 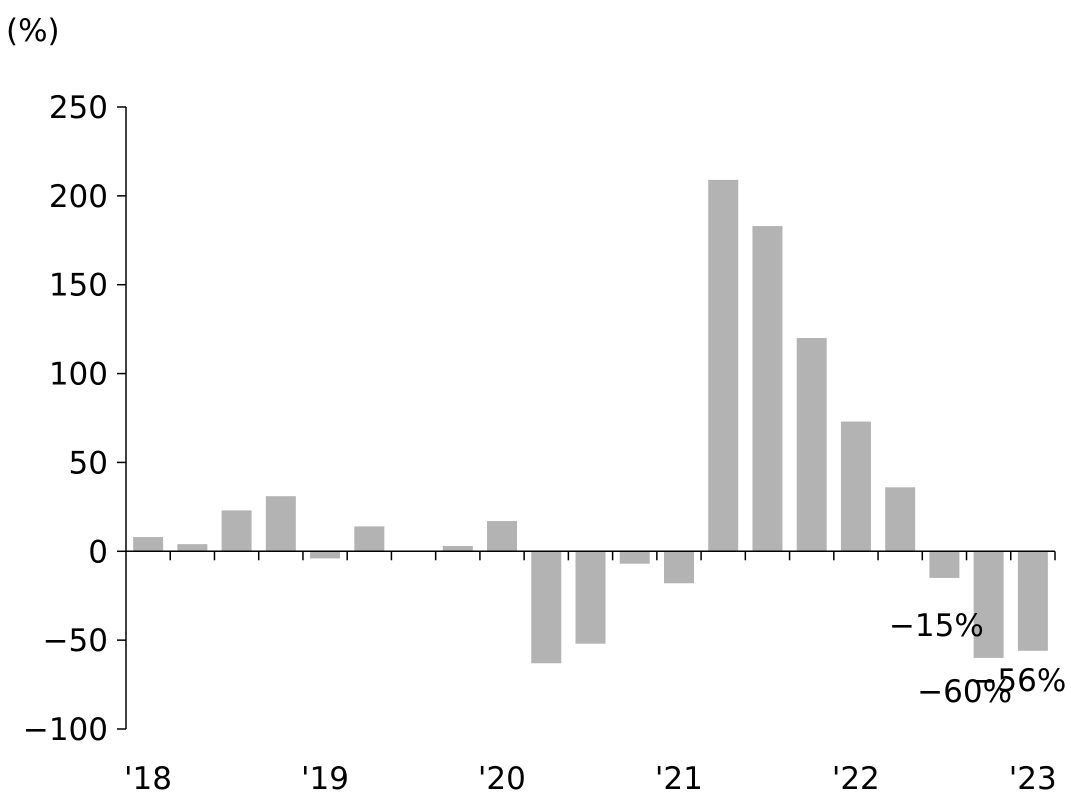 What do you see at coordinates (856, 779) in the screenshot?
I see `x-period-label: '22` at bounding box center [856, 779].